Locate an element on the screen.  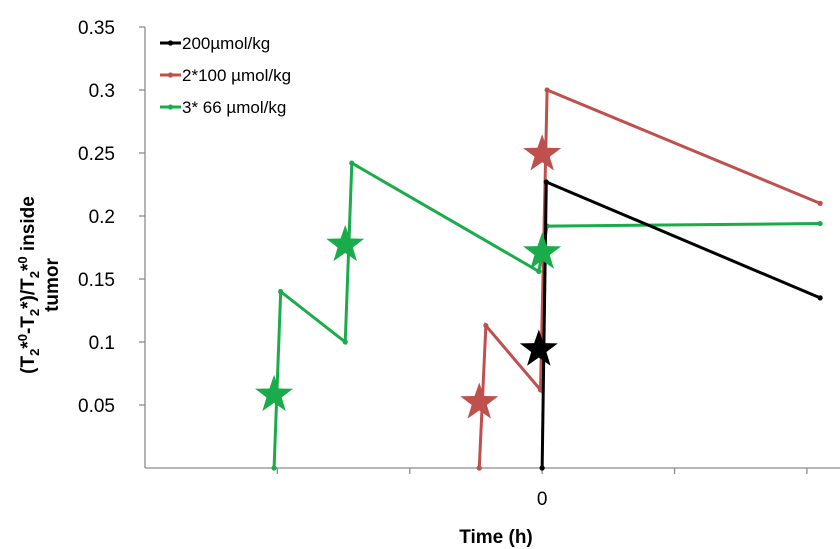
legend-entry-label: 200µmol/kg is located at coordinates (226, 43).